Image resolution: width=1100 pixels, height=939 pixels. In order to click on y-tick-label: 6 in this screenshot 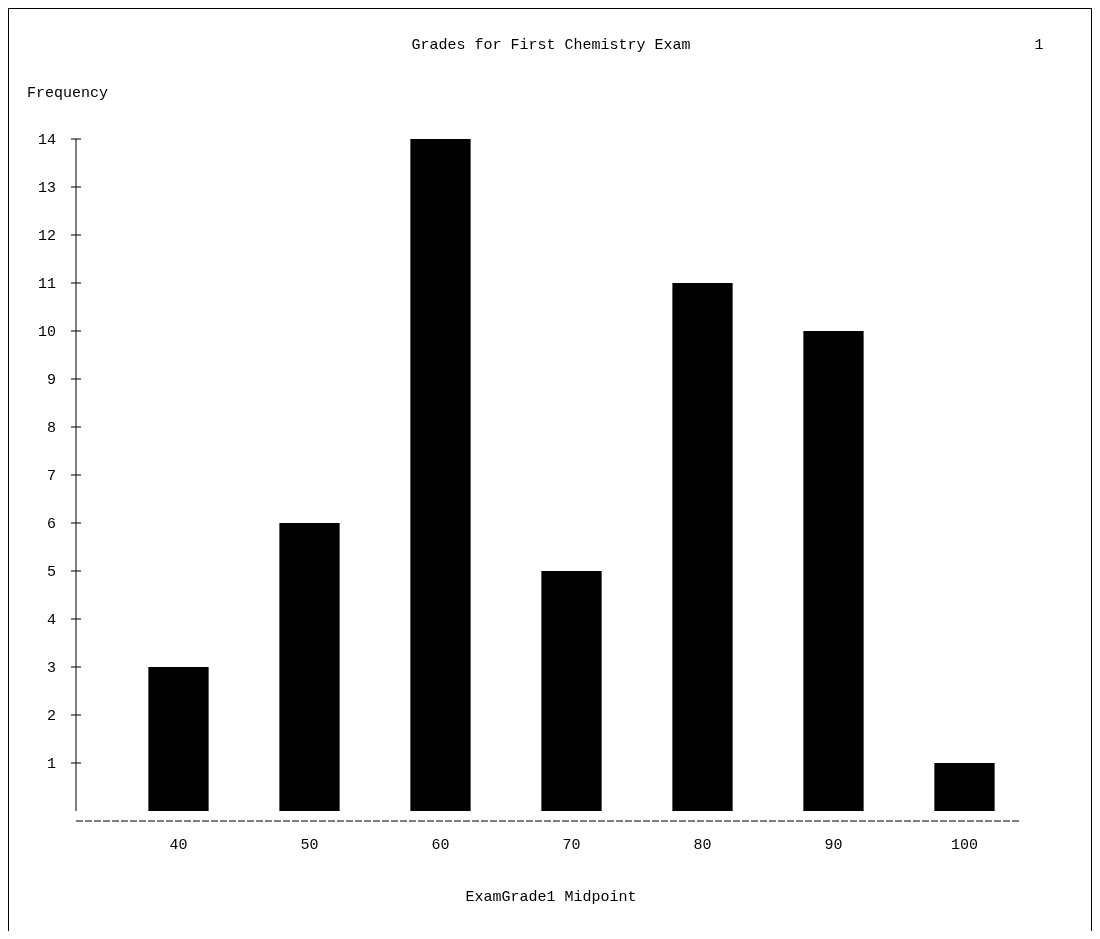, I will do `click(51, 525)`.